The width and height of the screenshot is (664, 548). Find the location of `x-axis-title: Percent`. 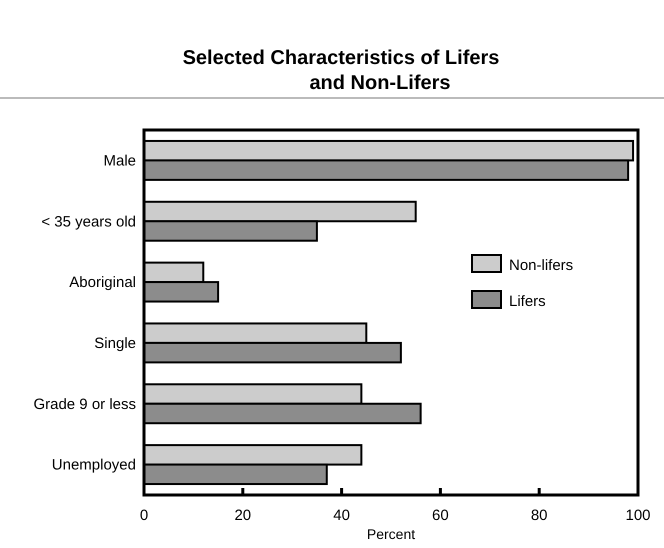

x-axis-title: Percent is located at coordinates (391, 534).